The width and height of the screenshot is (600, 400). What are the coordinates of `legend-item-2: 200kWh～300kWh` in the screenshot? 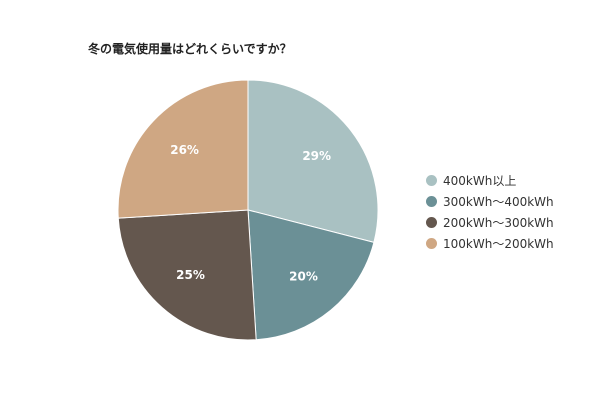 It's located at (490, 222).